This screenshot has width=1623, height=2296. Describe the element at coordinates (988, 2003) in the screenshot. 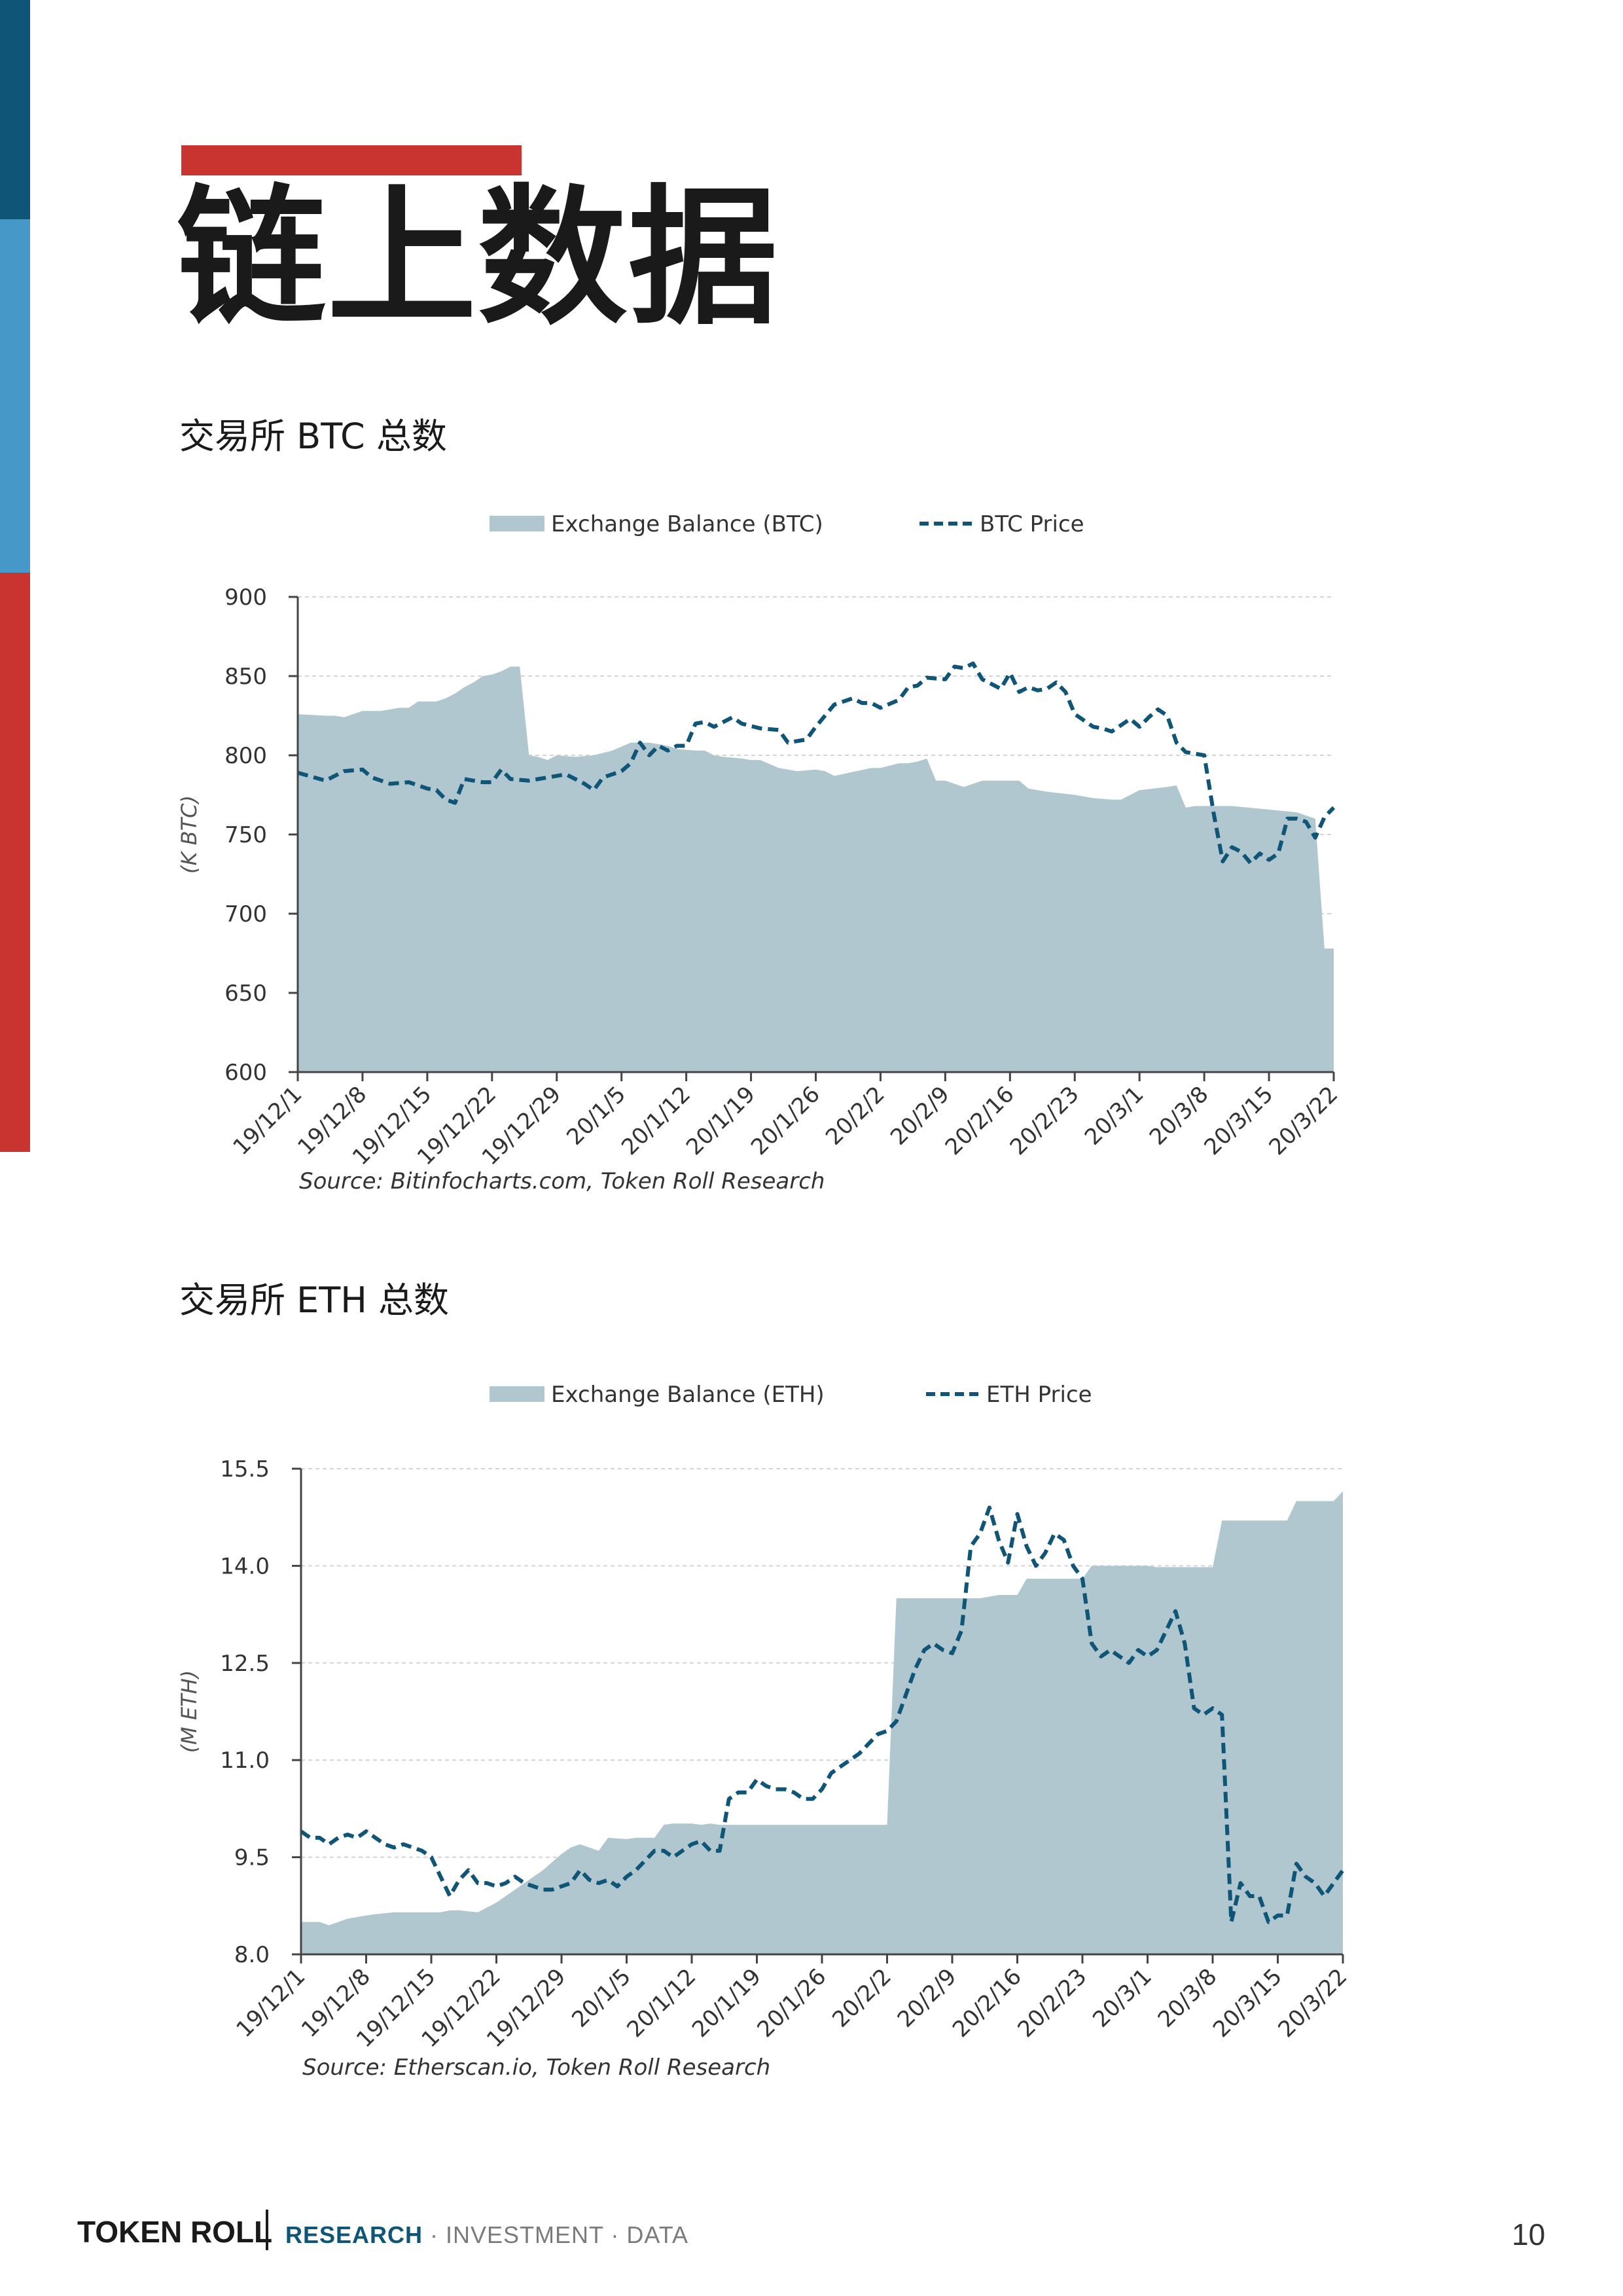

I see `x-tick-label: 20/2/16` at that location.